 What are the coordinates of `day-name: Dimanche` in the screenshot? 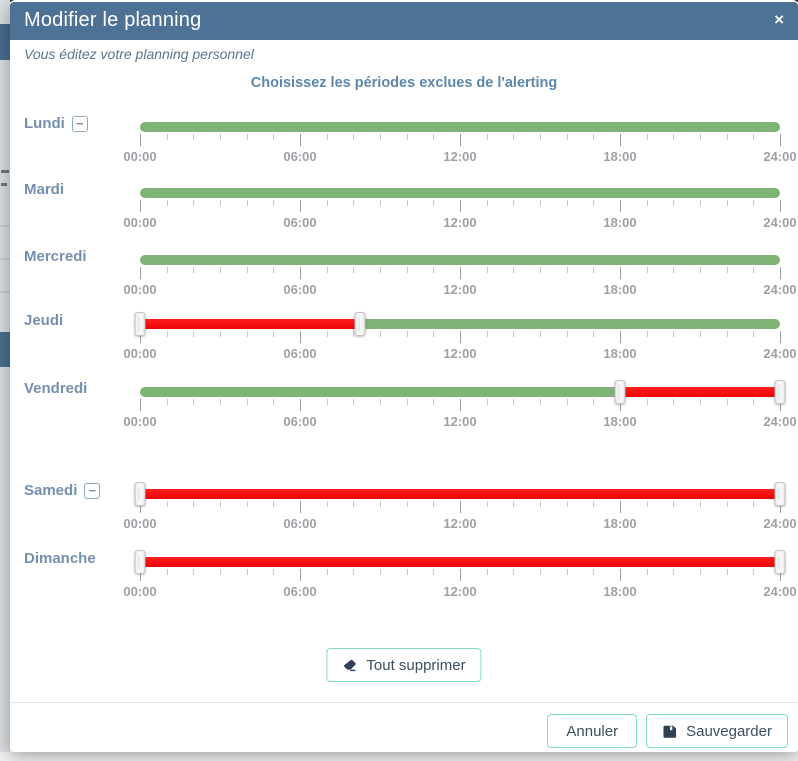 It's located at (60, 558).